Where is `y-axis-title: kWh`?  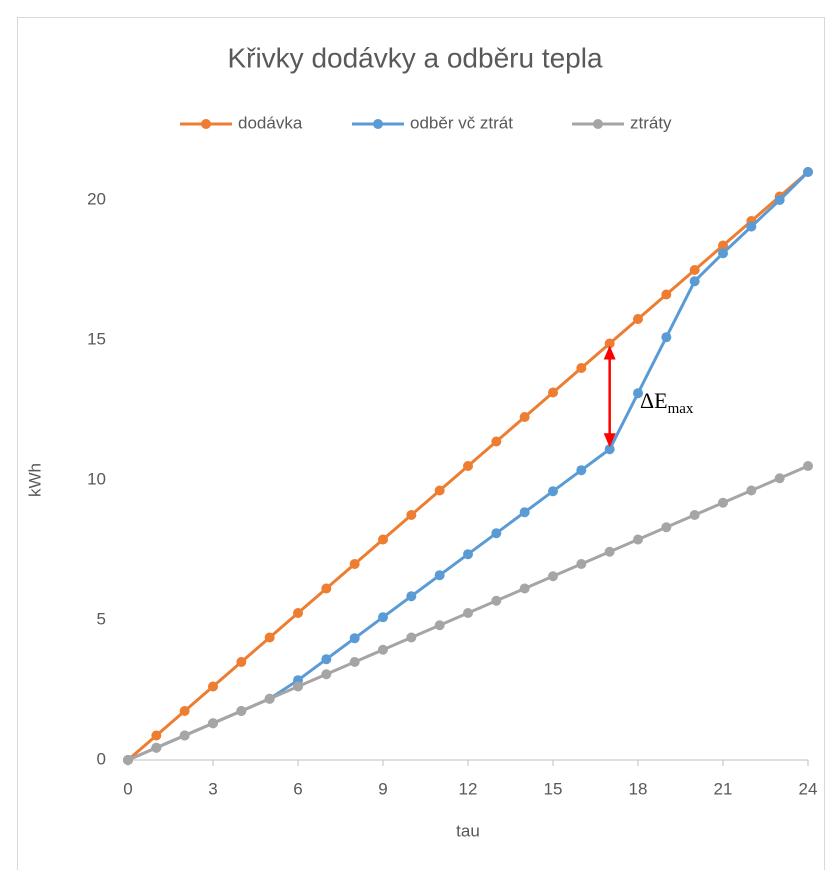
y-axis-title: kWh is located at coordinates (34, 480).